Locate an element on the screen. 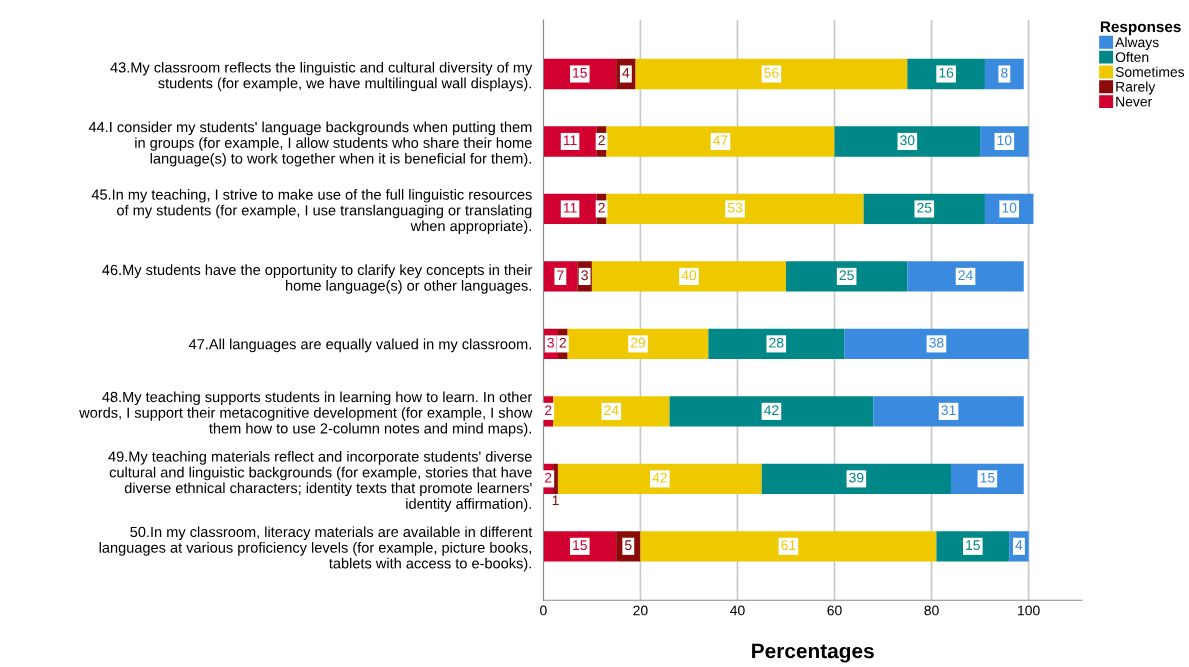 This screenshot has height=667, width=1189. data-label: 28 is located at coordinates (776, 342).